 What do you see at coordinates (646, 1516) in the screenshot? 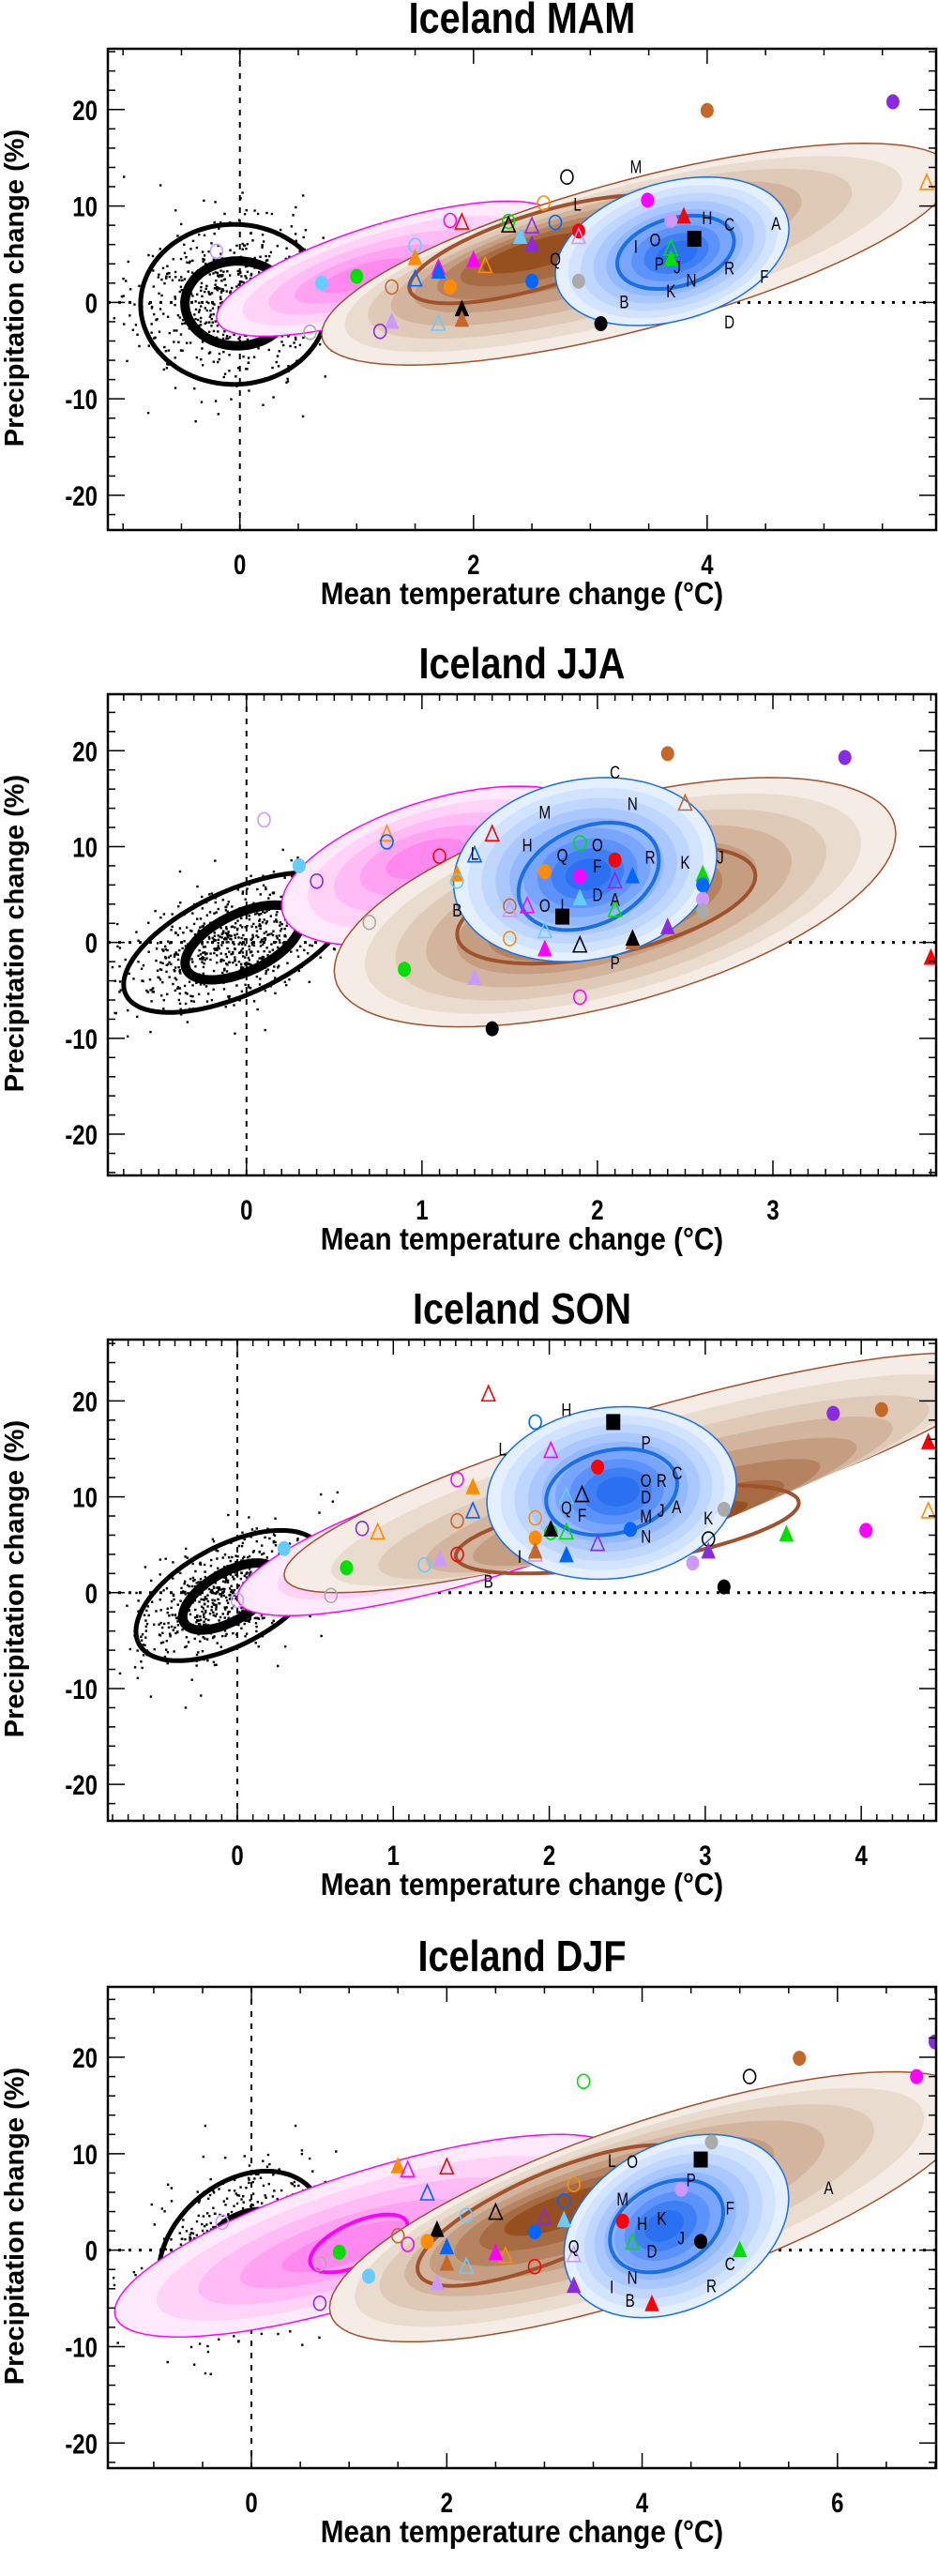
I see `model-letter: M` at bounding box center [646, 1516].